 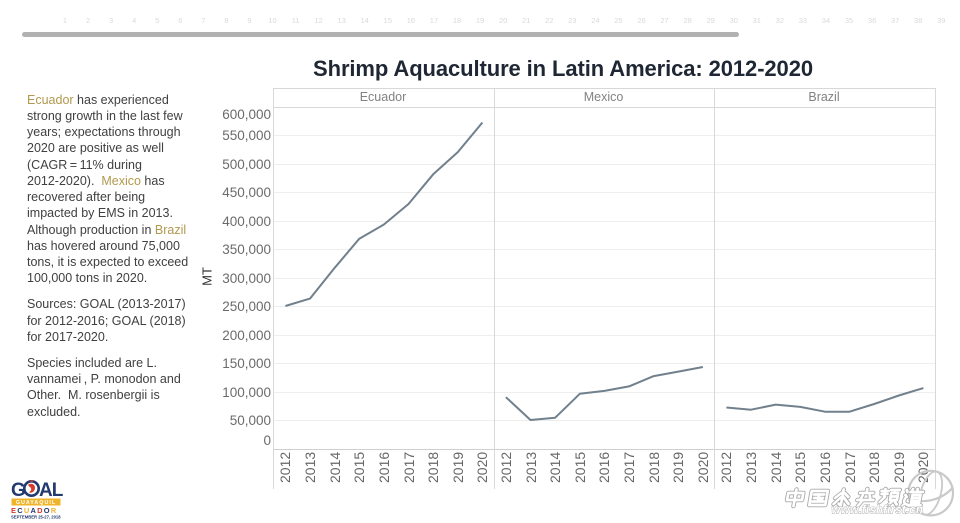 What do you see at coordinates (34, 510) in the screenshot?
I see `svg-text: ECUADOR` at bounding box center [34, 510].